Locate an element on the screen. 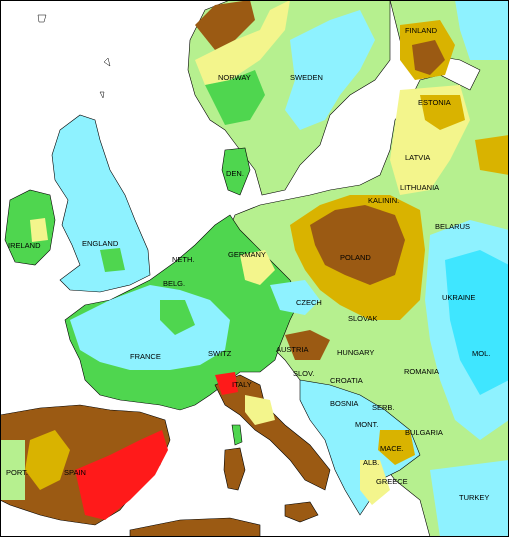 This screenshot has height=537, width=509. land-denmark is located at coordinates (236, 171).